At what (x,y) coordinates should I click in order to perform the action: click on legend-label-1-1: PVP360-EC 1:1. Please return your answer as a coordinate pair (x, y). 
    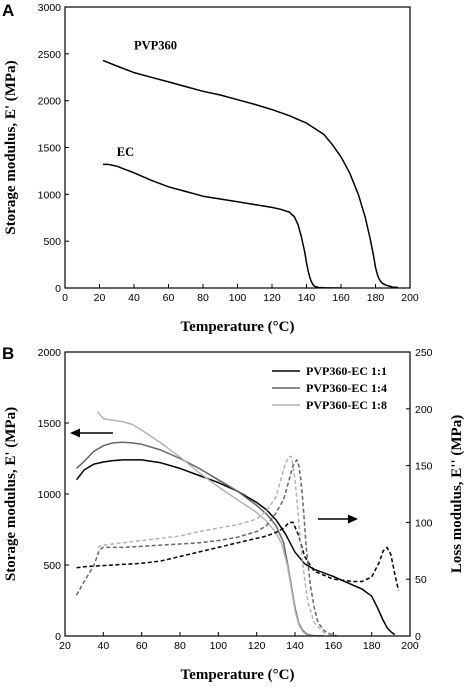
    Looking at the image, I should click on (346, 371).